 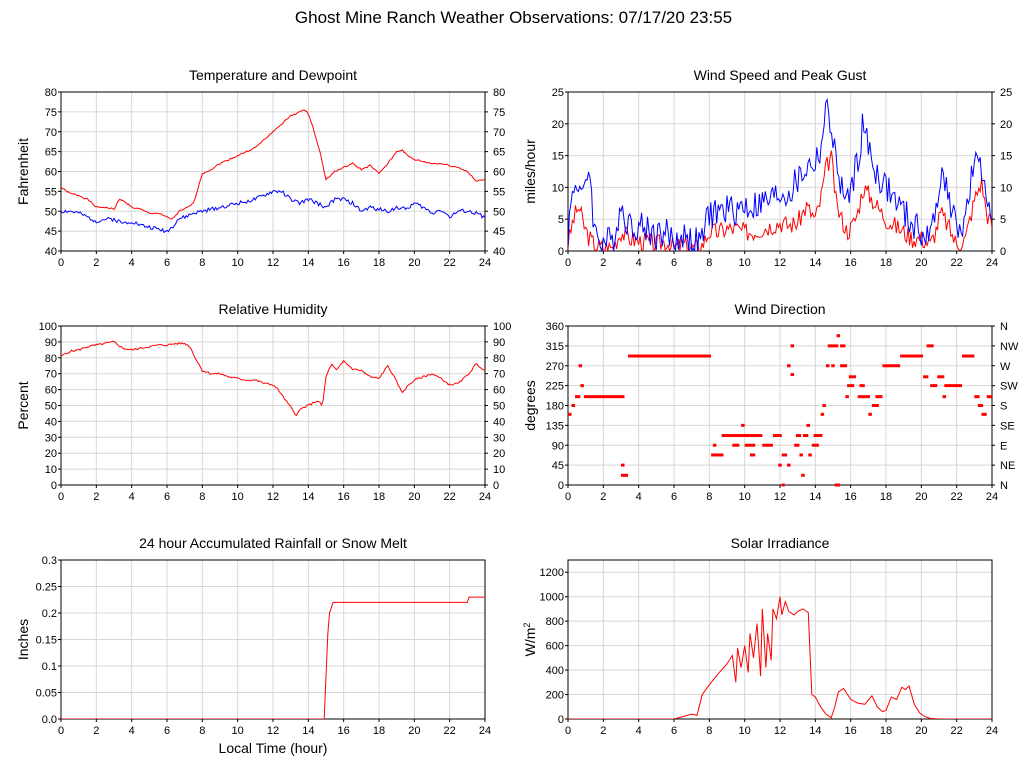 I want to click on y-tick-label-right: 100, so click(x=502, y=327).